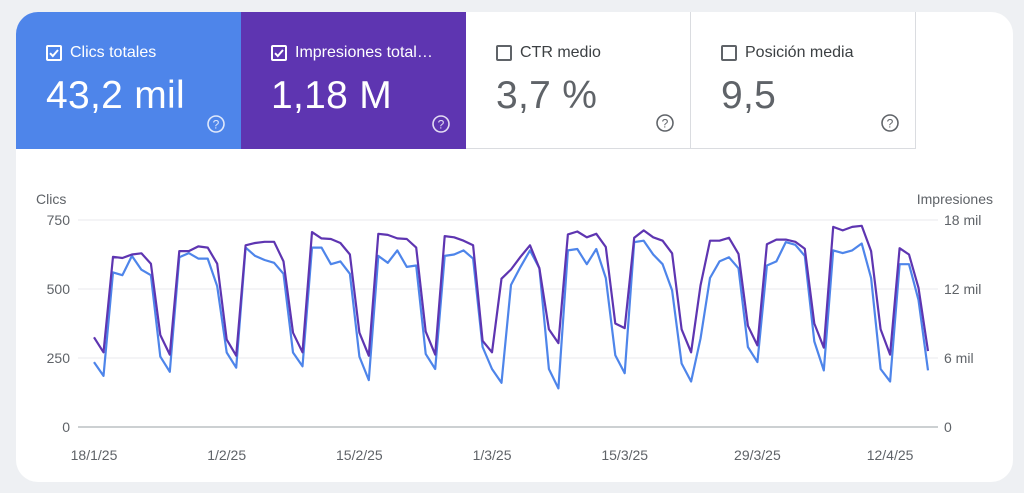 Image resolution: width=1024 pixels, height=493 pixels. Describe the element at coordinates (547, 95) in the screenshot. I see `metric-value: 3,7 %` at that location.